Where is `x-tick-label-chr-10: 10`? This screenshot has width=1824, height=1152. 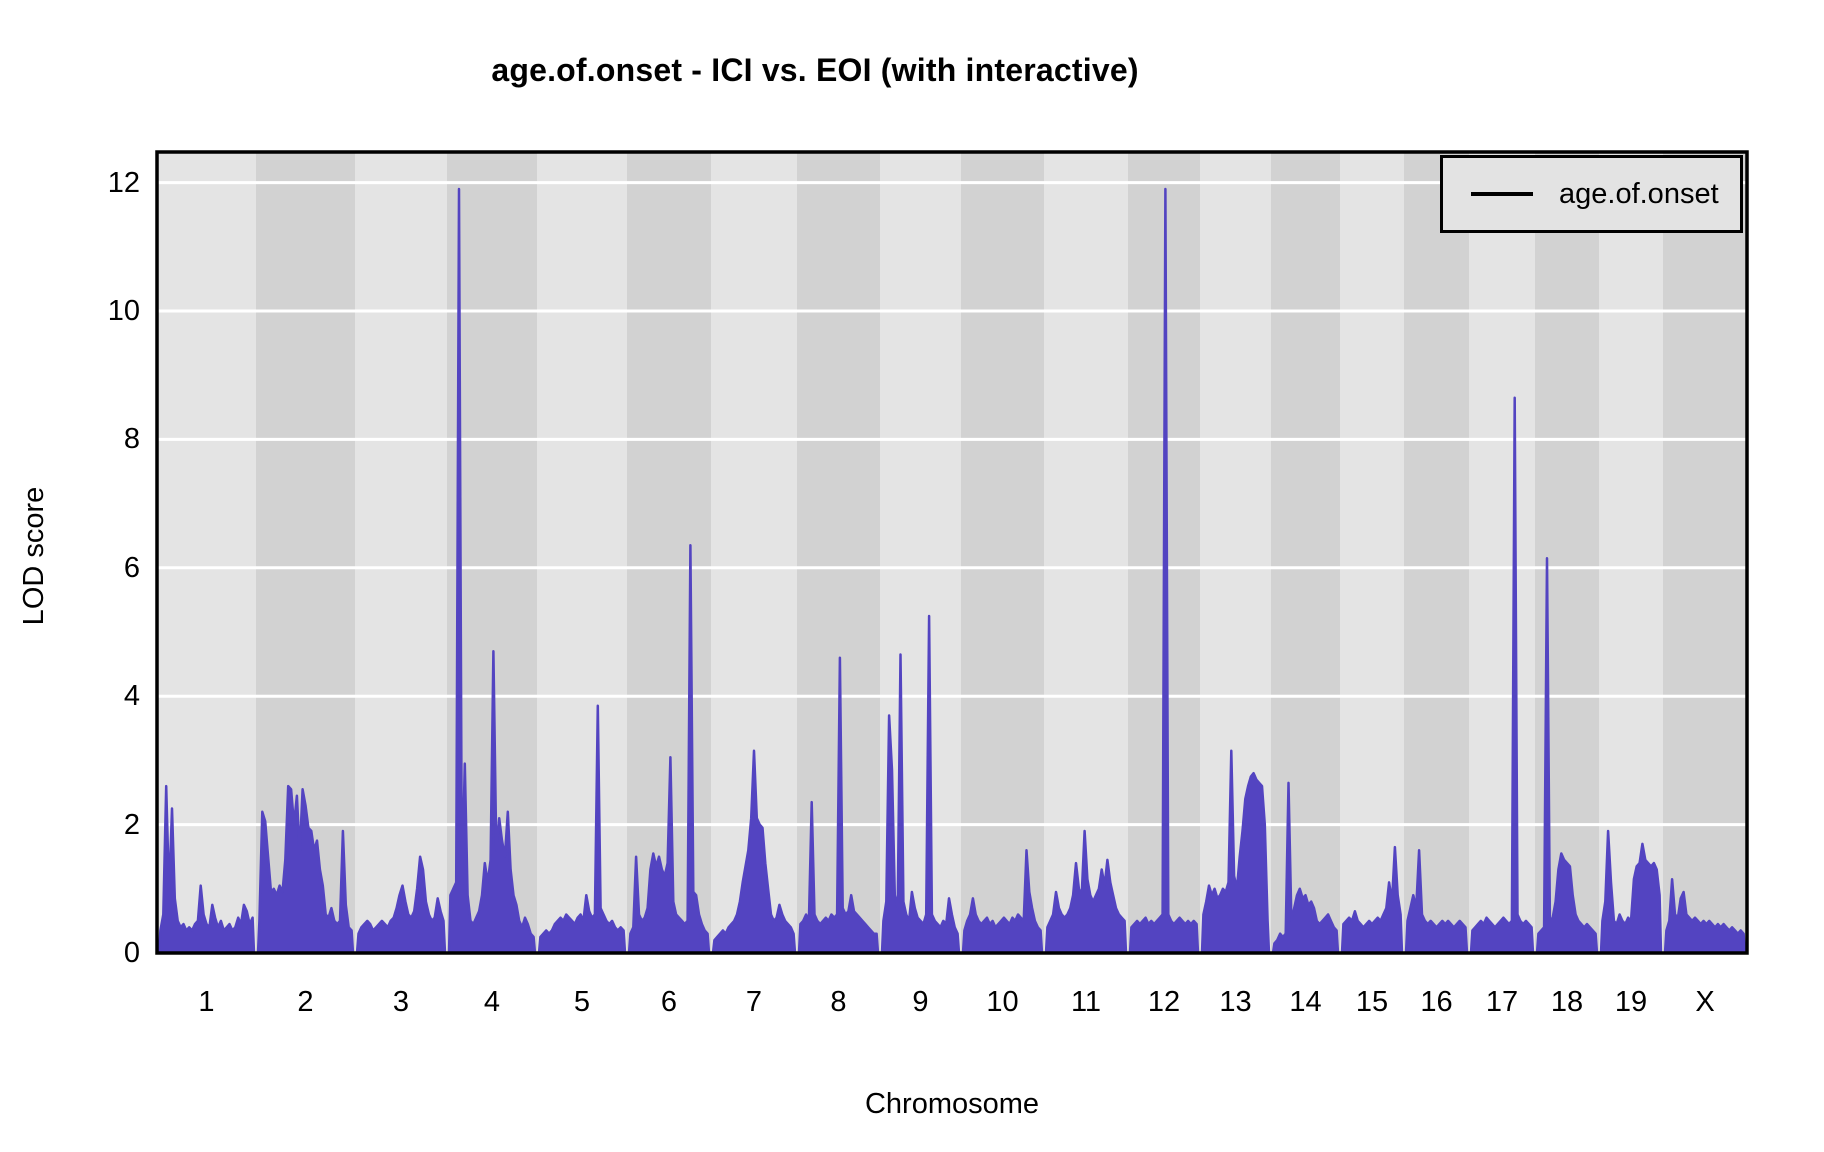
x-tick-label-chr-10: 10 is located at coordinates (1002, 1002).